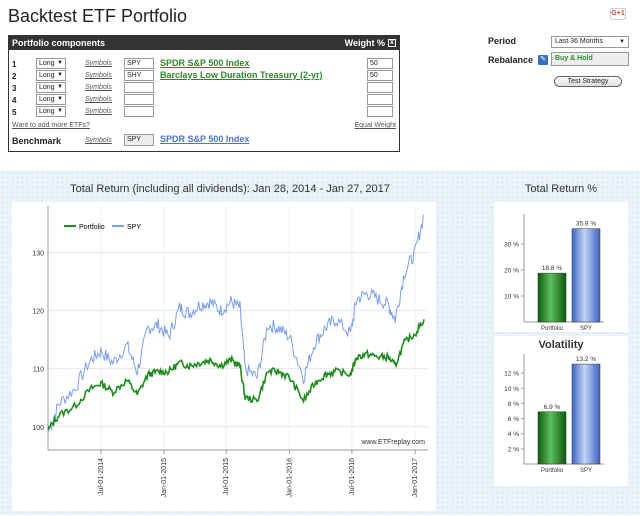 This screenshot has width=640, height=516. Describe the element at coordinates (552, 268) in the screenshot. I see `bar-value-label: 18.8 %` at that location.